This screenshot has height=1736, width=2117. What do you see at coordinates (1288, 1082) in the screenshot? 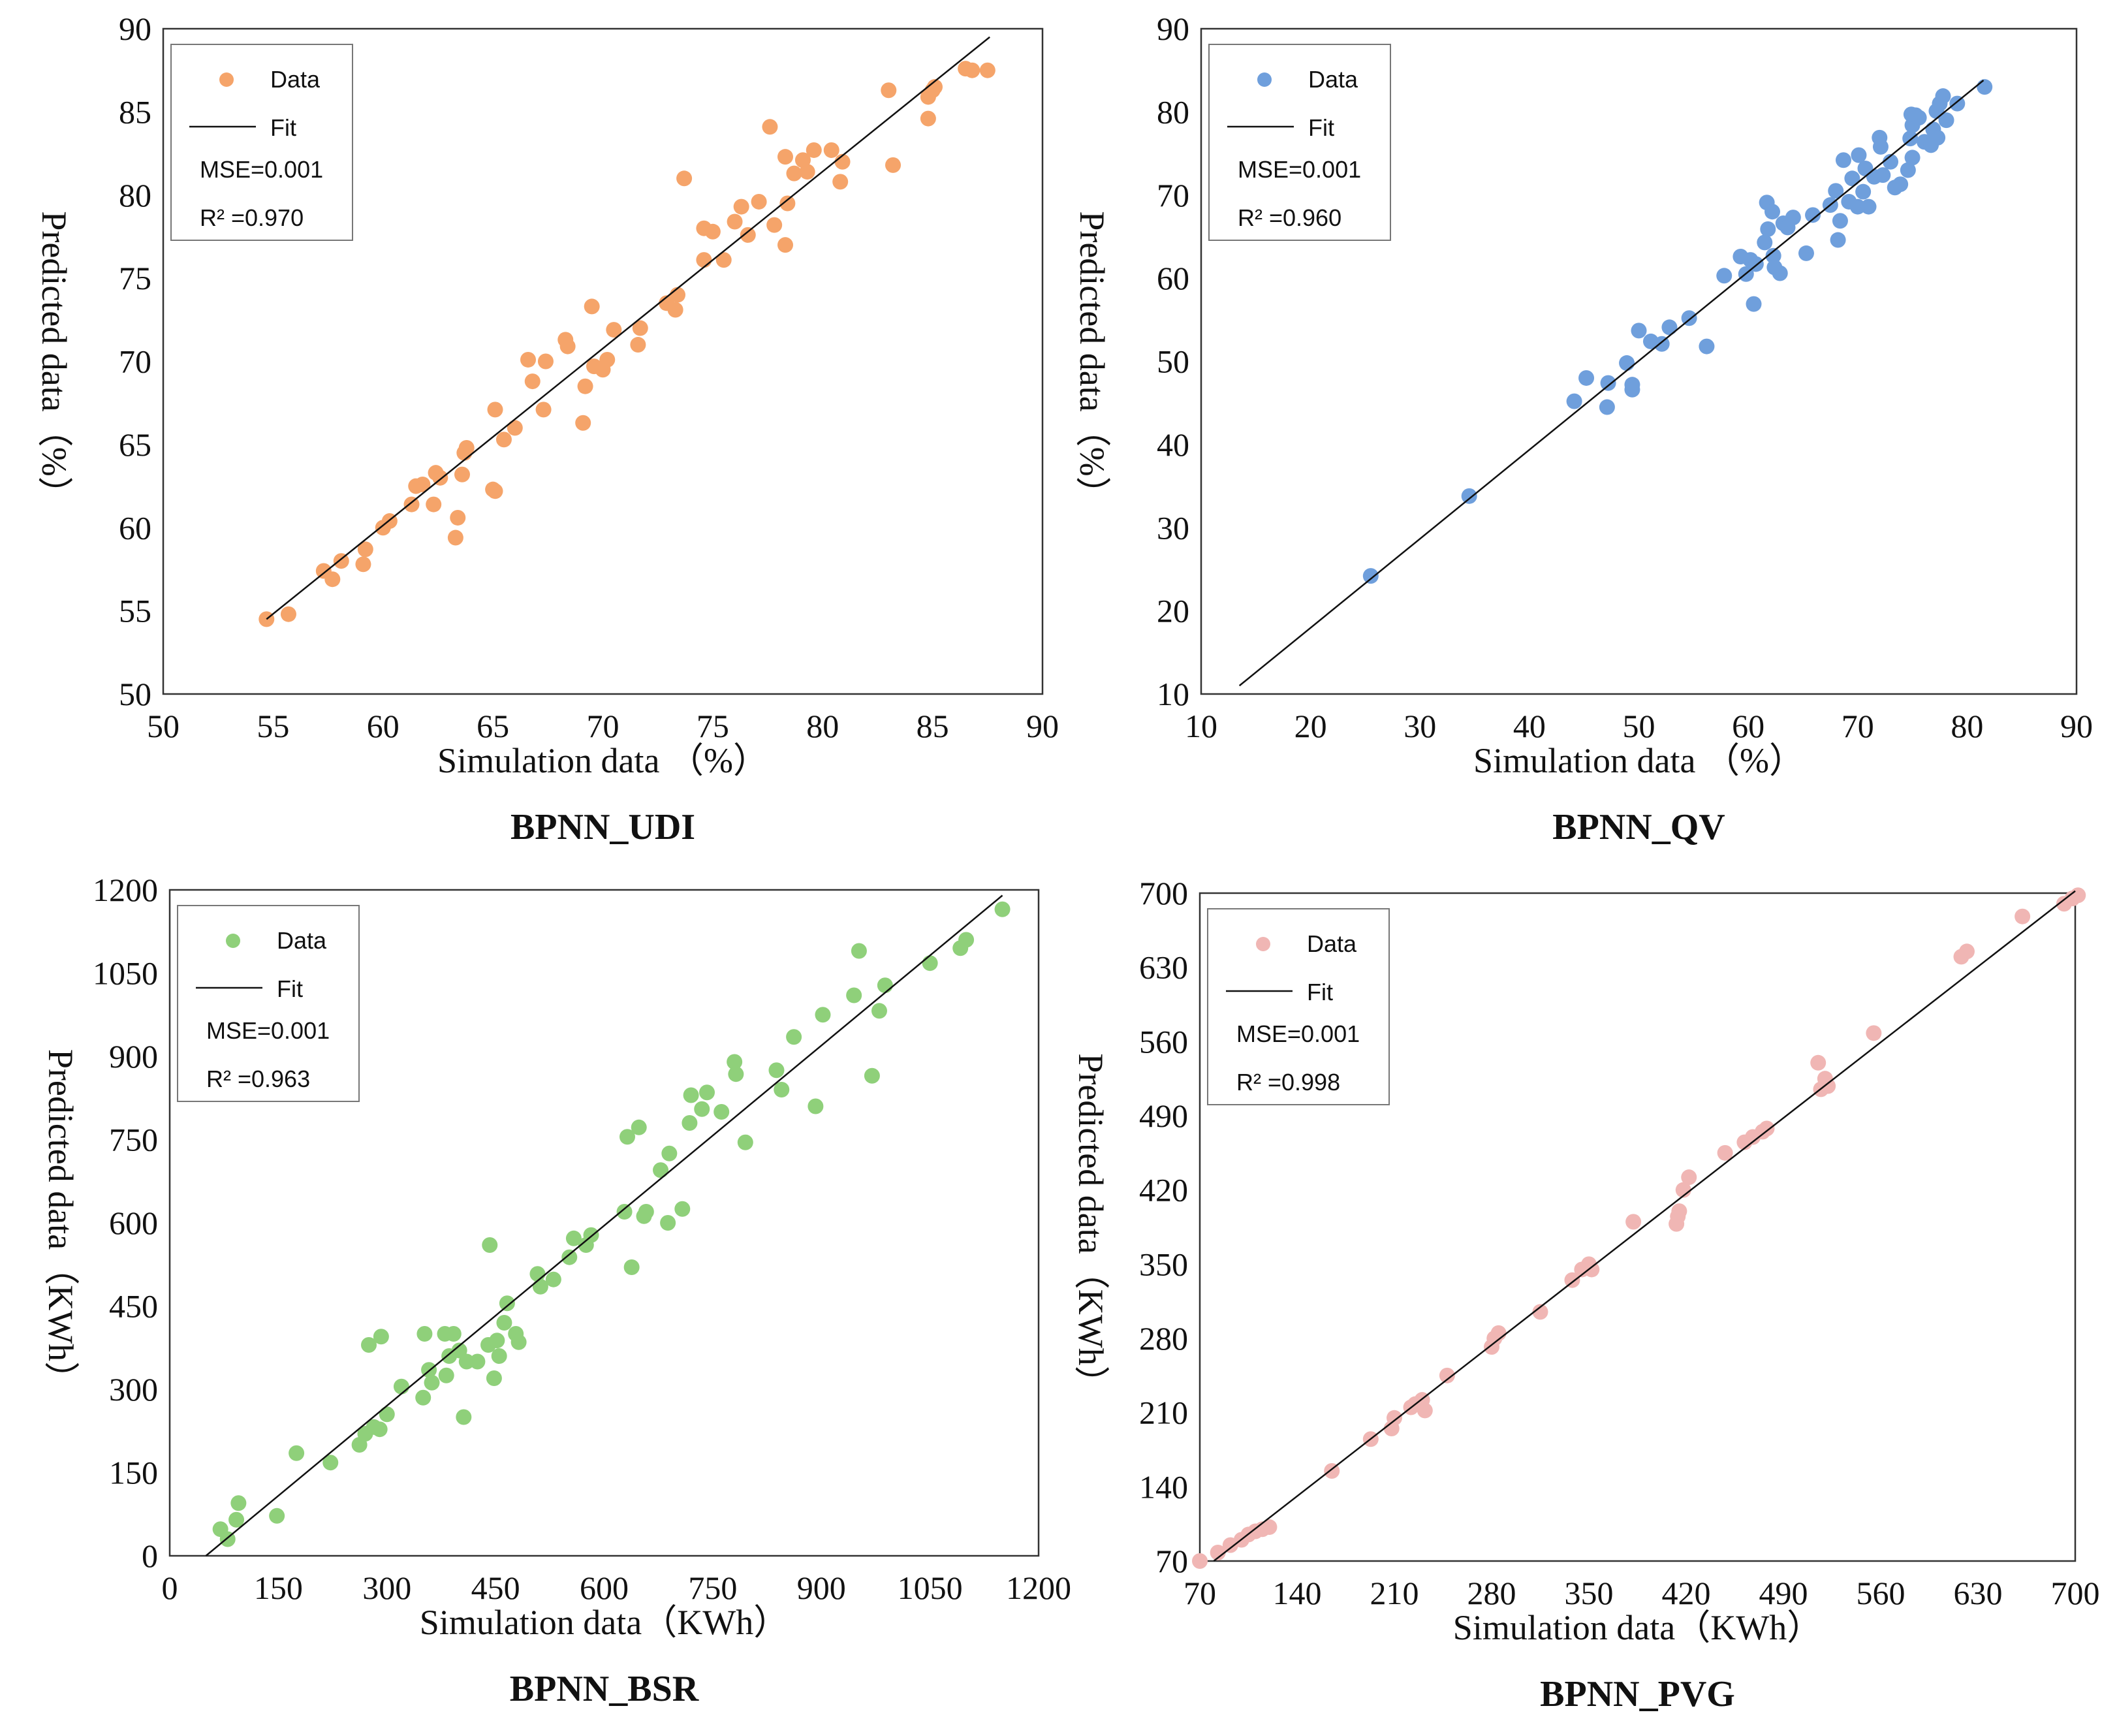
I see `r2-value: R² =0.998` at bounding box center [1288, 1082].